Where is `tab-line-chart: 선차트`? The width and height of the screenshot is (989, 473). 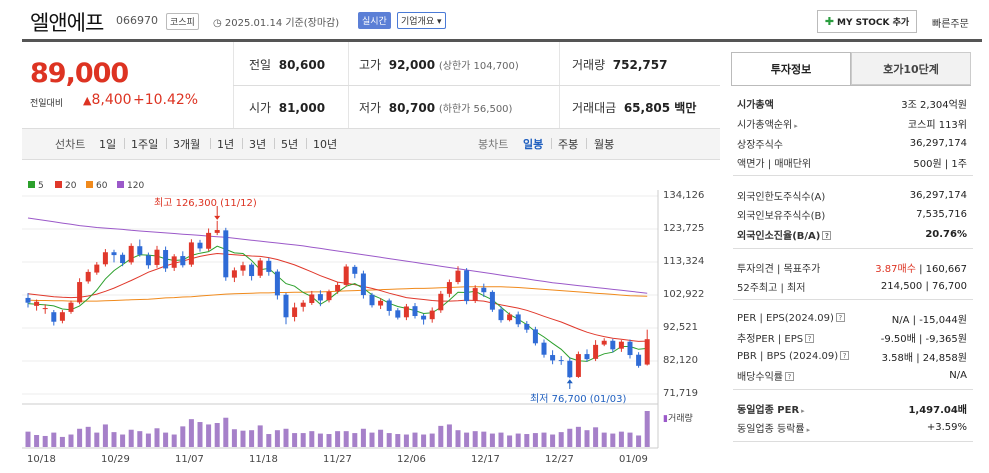 tab-line-chart: 선차트 is located at coordinates (70, 144).